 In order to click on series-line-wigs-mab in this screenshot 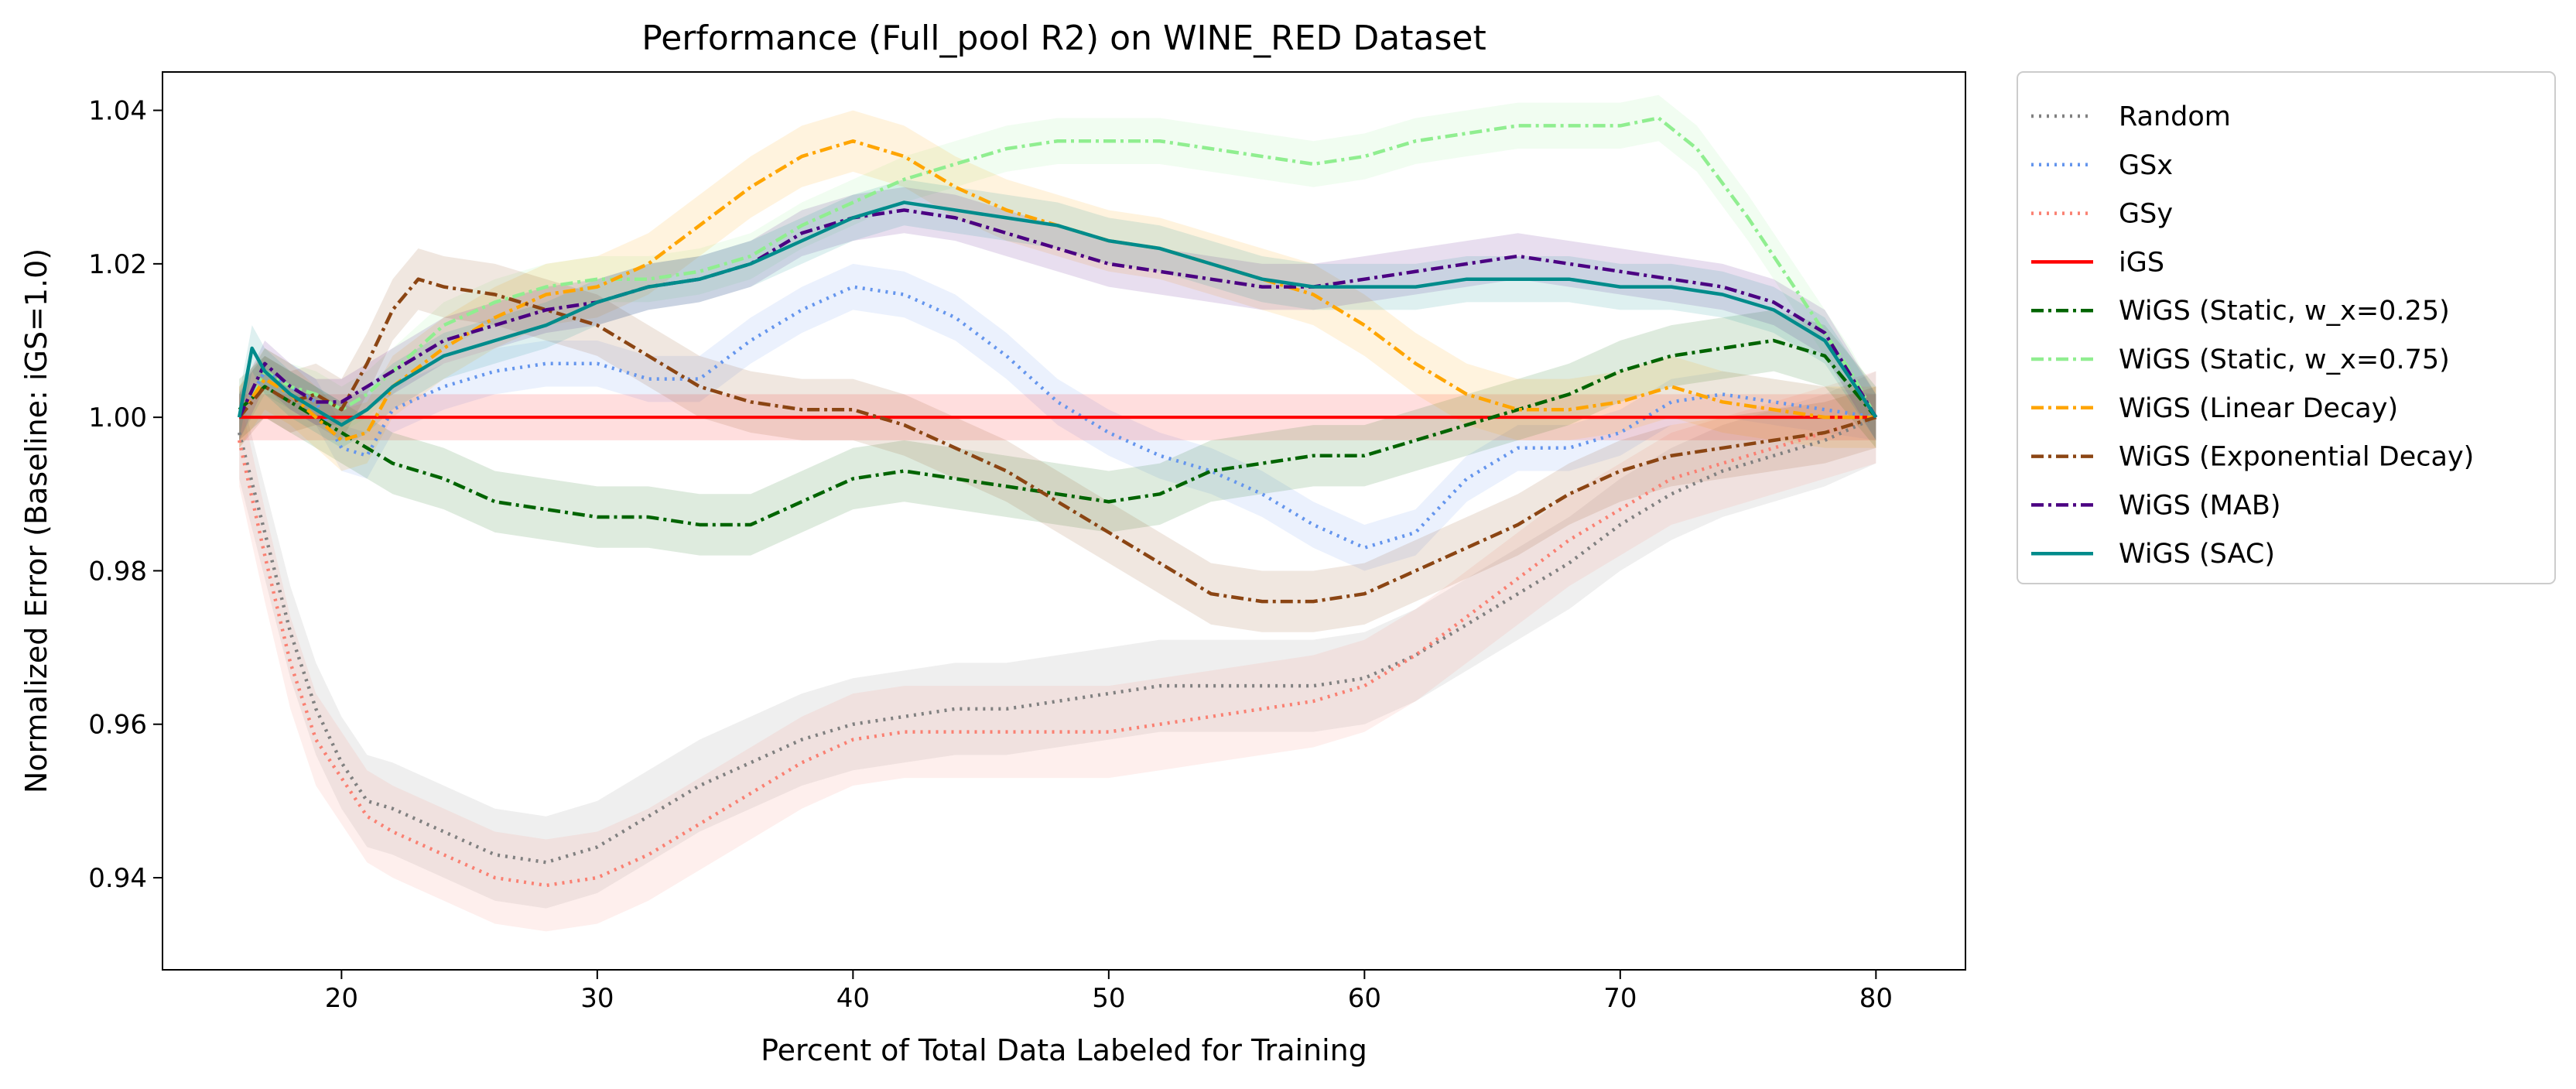, I will do `click(1058, 313)`.